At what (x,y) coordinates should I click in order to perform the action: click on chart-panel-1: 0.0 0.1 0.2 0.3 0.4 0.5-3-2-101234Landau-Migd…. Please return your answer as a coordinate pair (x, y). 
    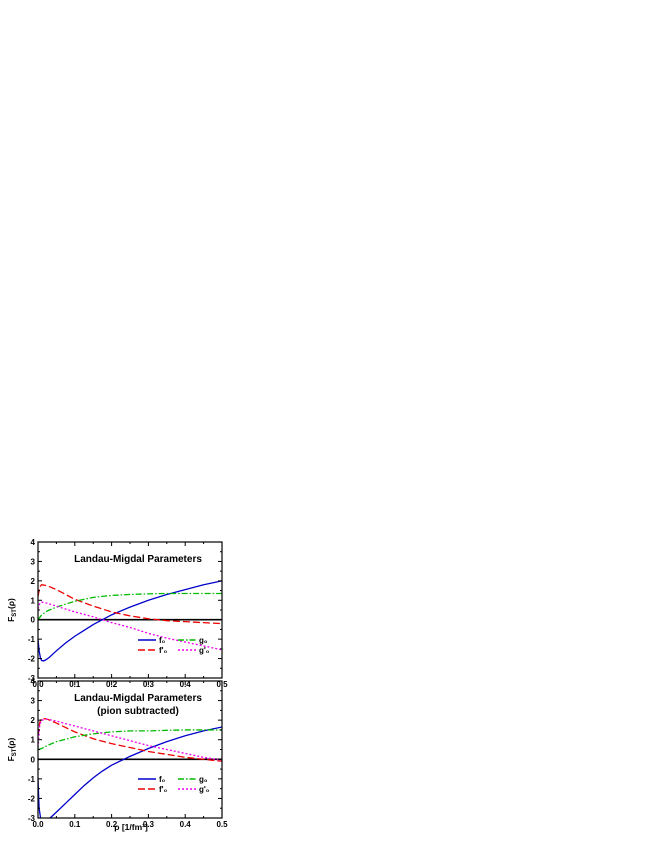
    Looking at the image, I should click on (117, 613).